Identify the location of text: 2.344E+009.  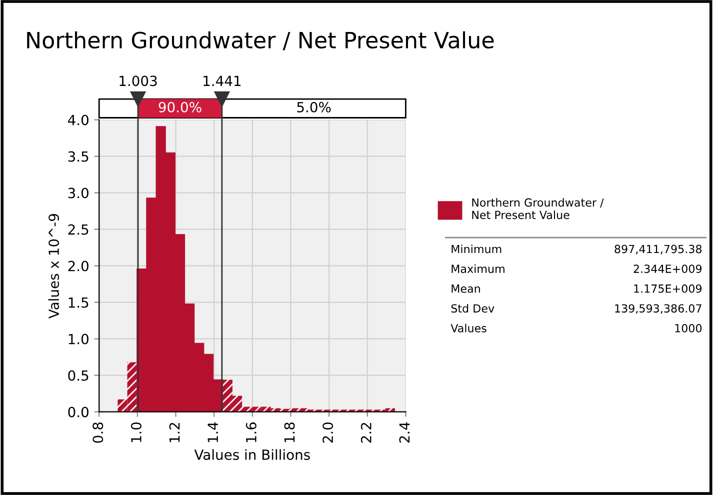
(668, 268).